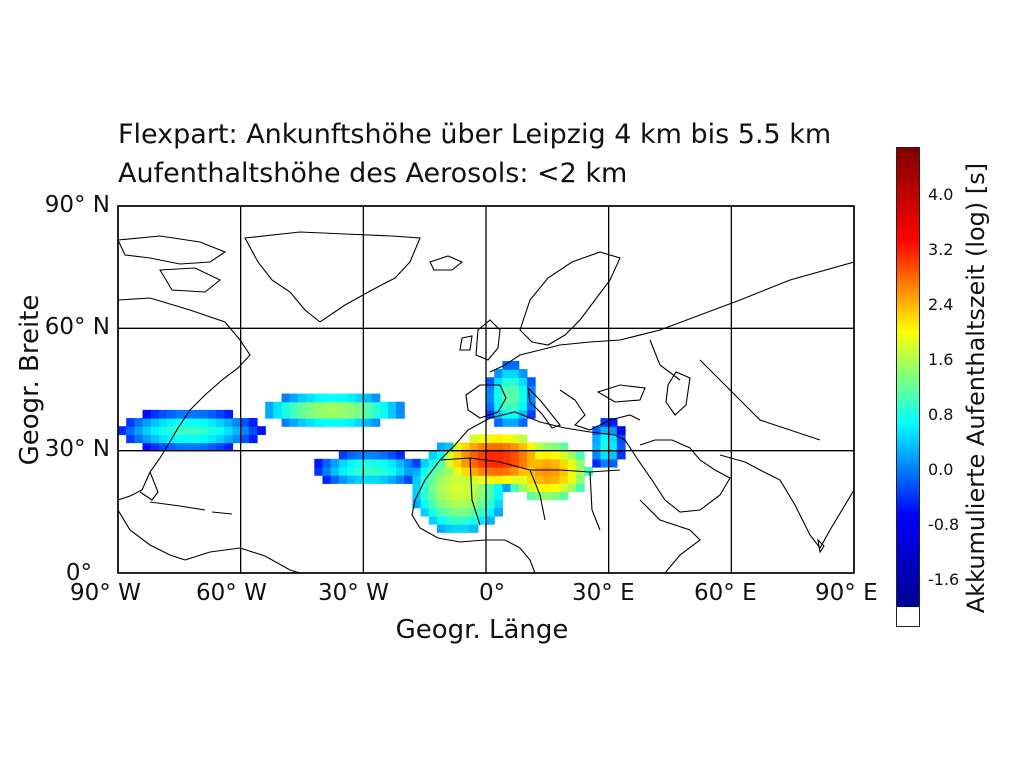 The width and height of the screenshot is (1024, 778). Describe the element at coordinates (941, 305) in the screenshot. I see `colorbar-tick-label: 2.4` at that location.